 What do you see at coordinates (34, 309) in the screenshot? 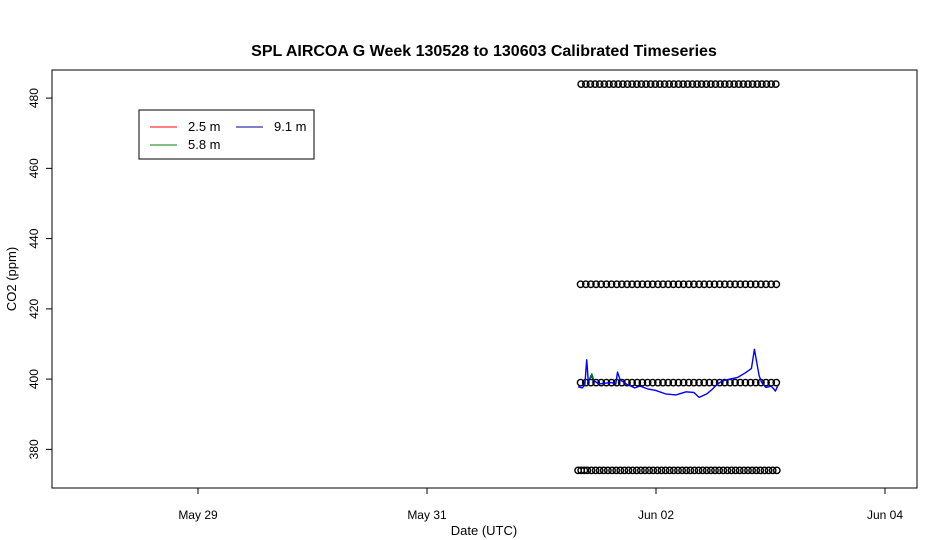
I see `y-tick-label: 420` at bounding box center [34, 309].